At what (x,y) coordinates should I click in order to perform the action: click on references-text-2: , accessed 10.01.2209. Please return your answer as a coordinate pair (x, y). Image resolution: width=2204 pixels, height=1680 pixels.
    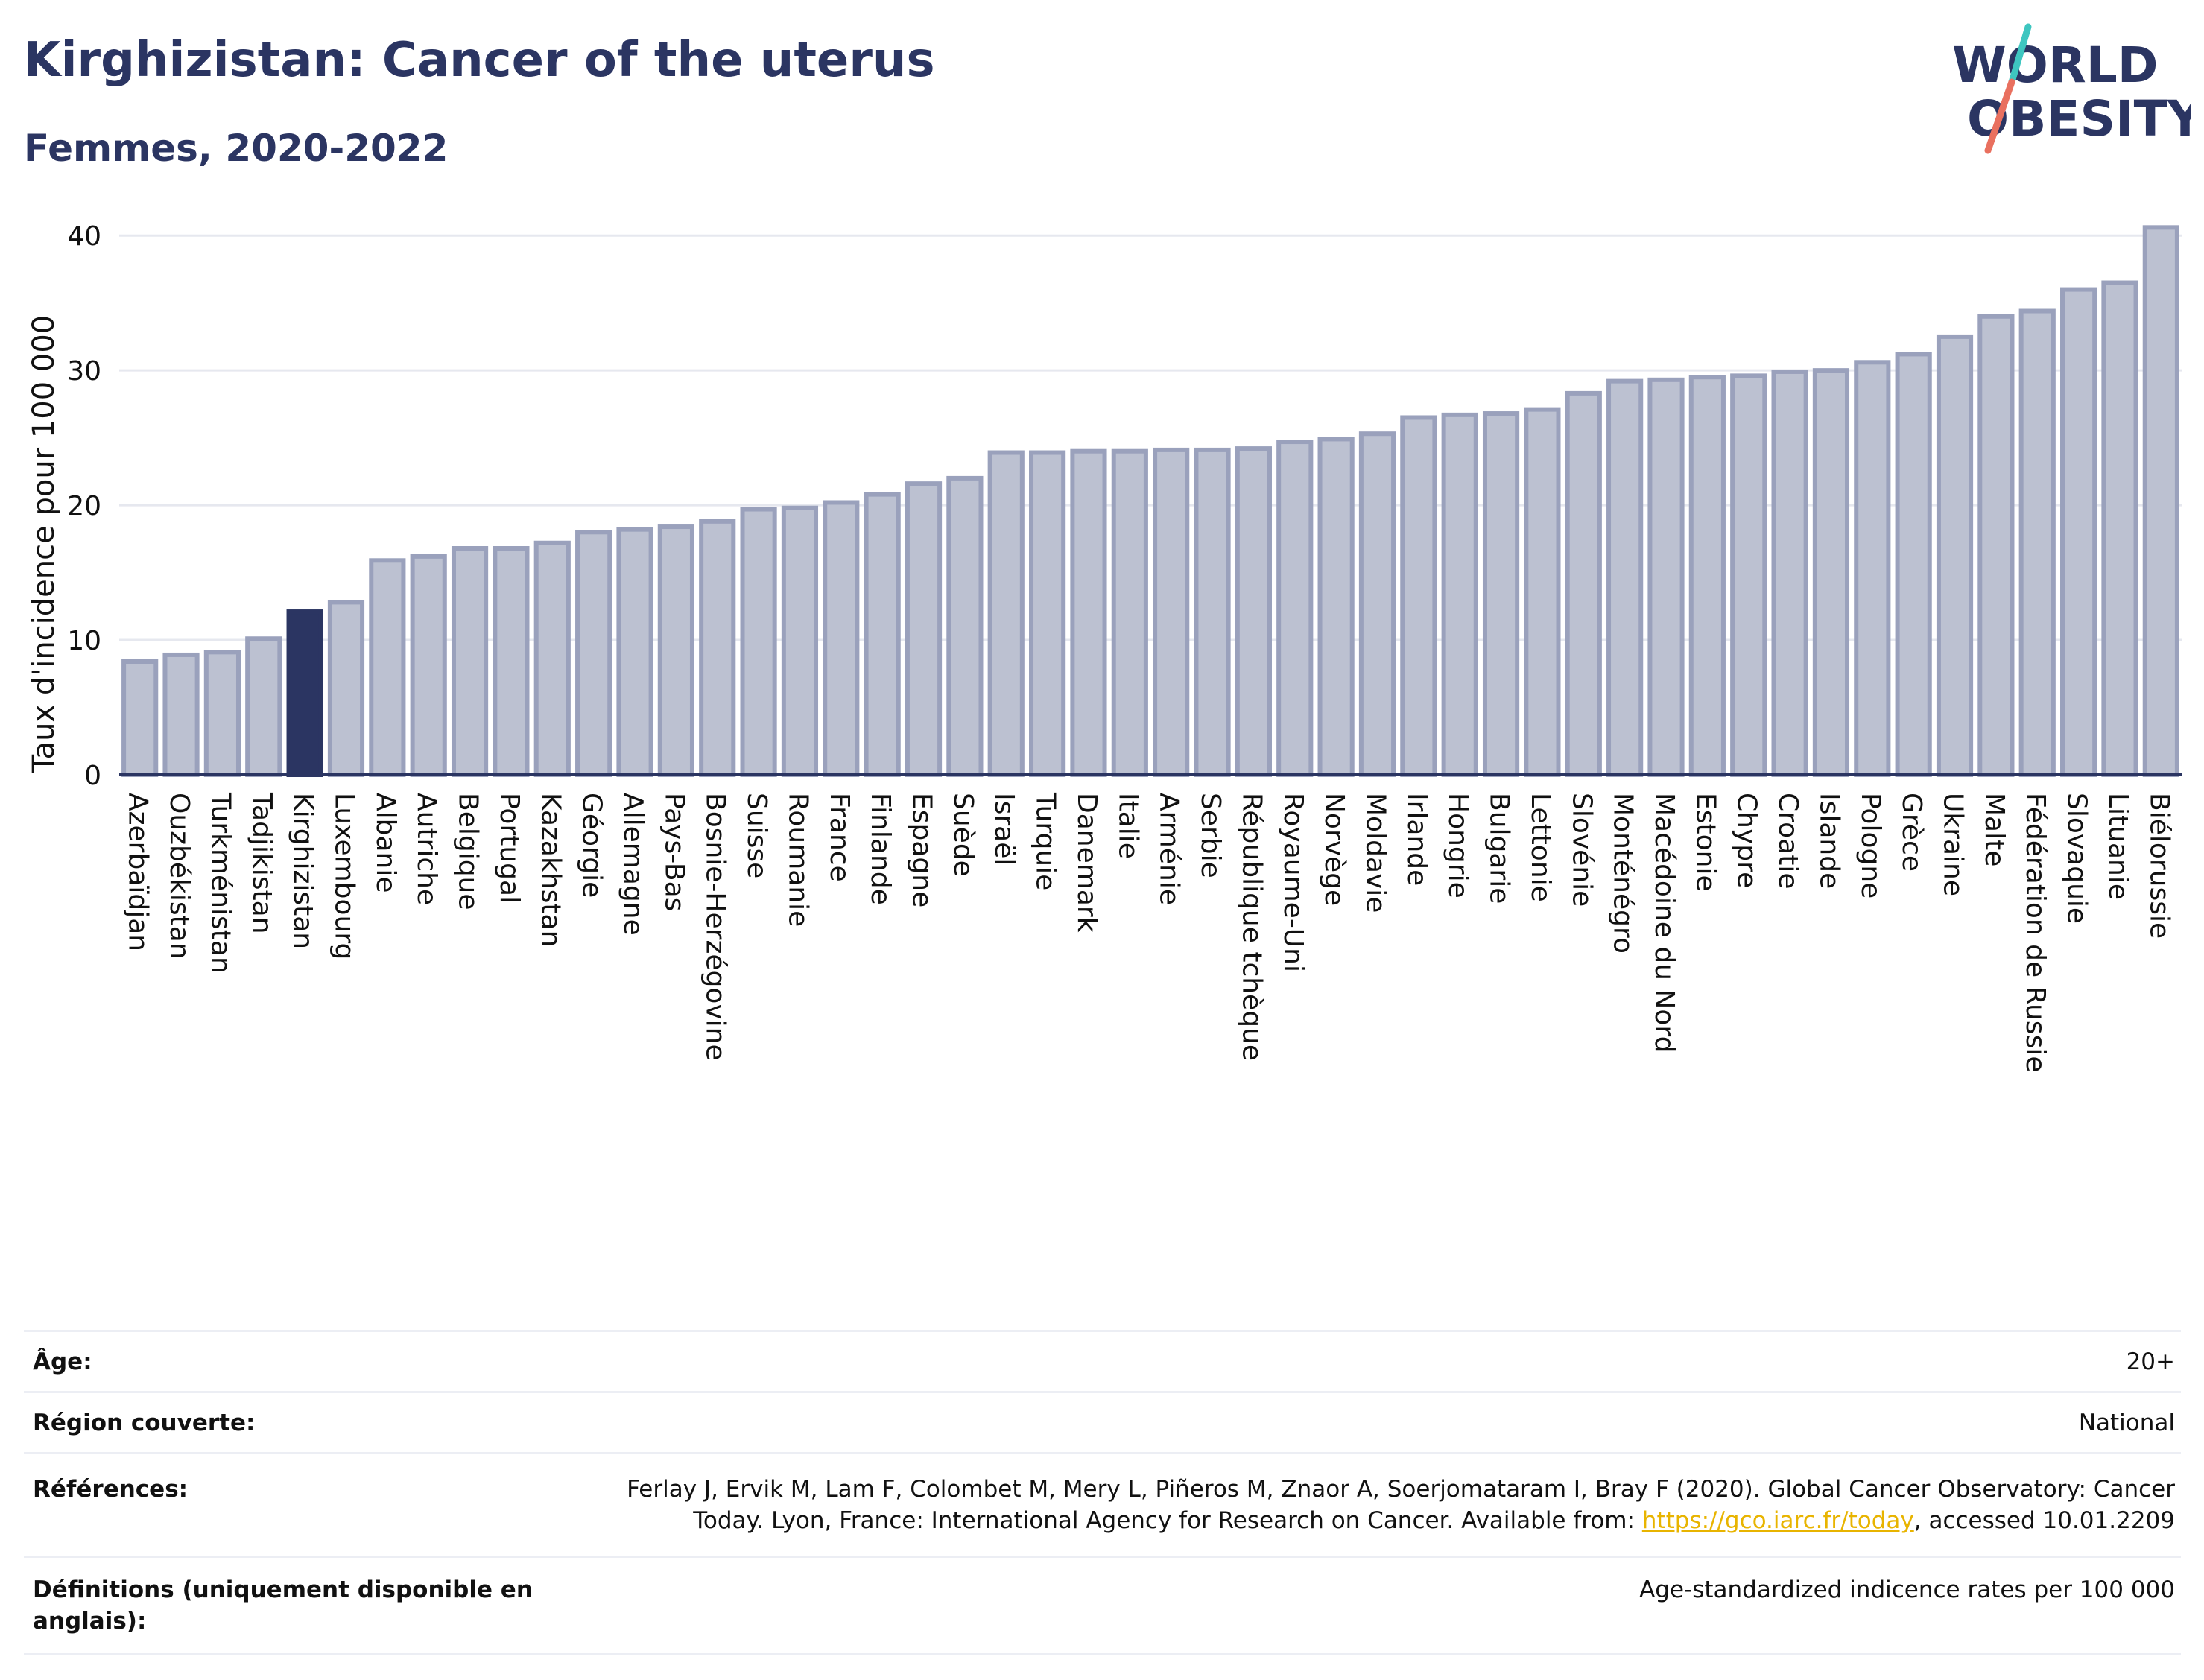
    Looking at the image, I should click on (2044, 1520).